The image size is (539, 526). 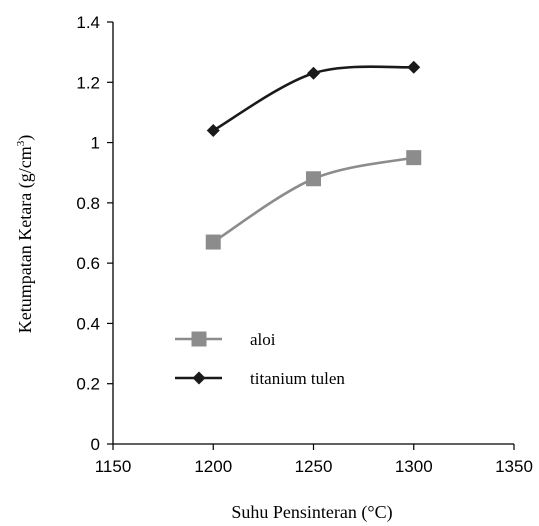 I want to click on y-tick-label: 0.6, so click(x=88, y=263).